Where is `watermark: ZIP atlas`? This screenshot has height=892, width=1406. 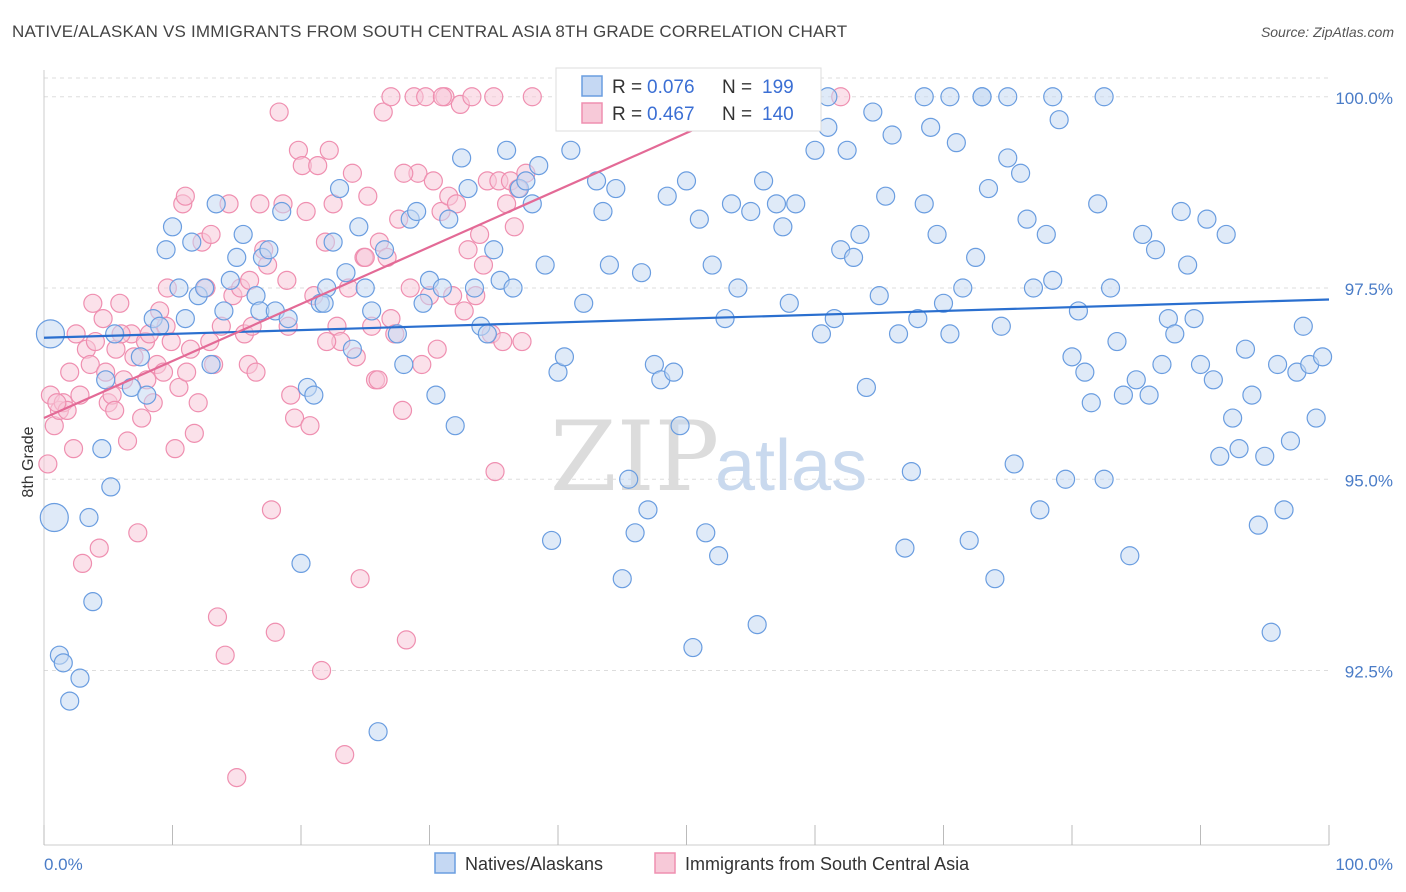 watermark: ZIP atlas is located at coordinates (708, 457).